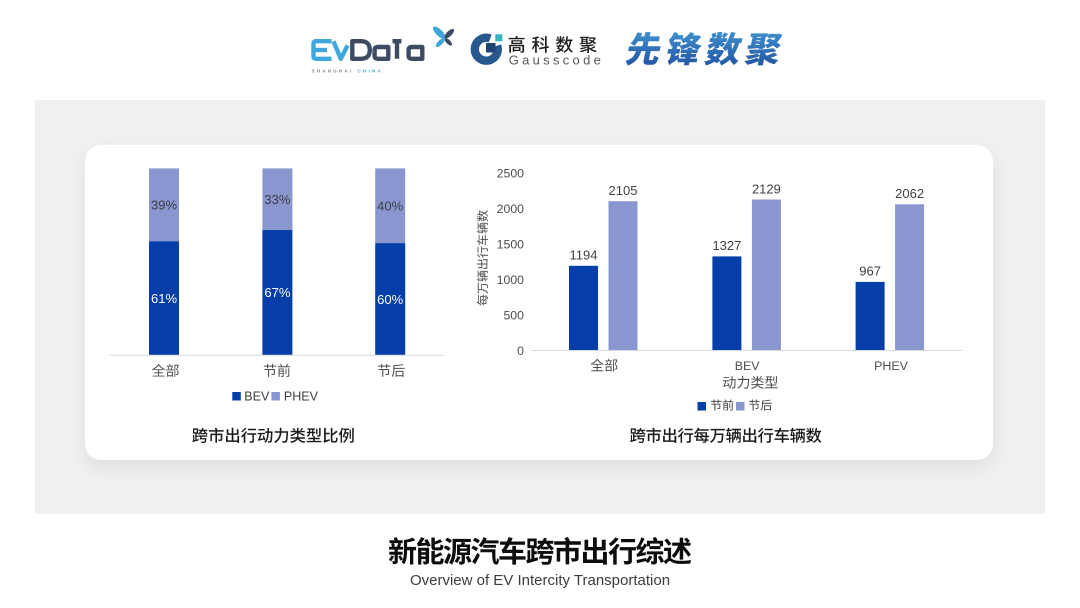 This screenshot has width=1080, height=608. What do you see at coordinates (164, 204) in the screenshot?
I see `svg-text: 39%` at bounding box center [164, 204].